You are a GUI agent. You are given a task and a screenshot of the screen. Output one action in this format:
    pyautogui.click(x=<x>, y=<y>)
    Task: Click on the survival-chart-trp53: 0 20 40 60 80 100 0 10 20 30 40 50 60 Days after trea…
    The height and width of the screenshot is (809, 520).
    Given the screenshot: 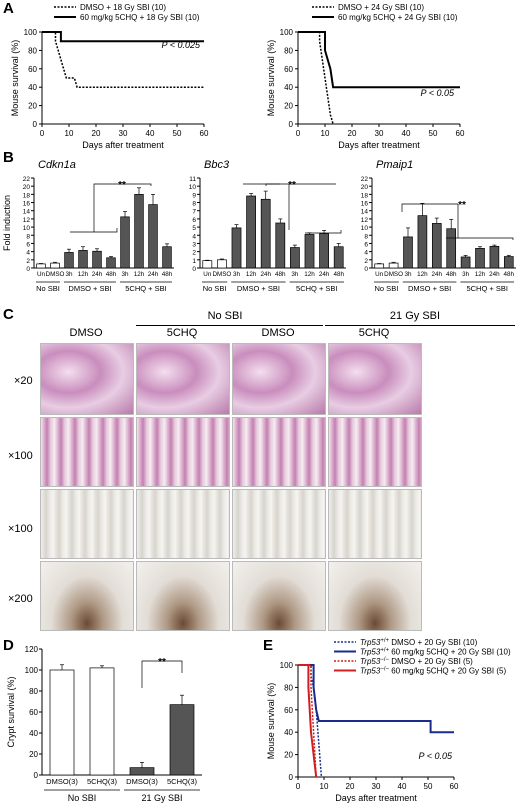 What is the action you would take?
    pyautogui.click(x=388, y=720)
    